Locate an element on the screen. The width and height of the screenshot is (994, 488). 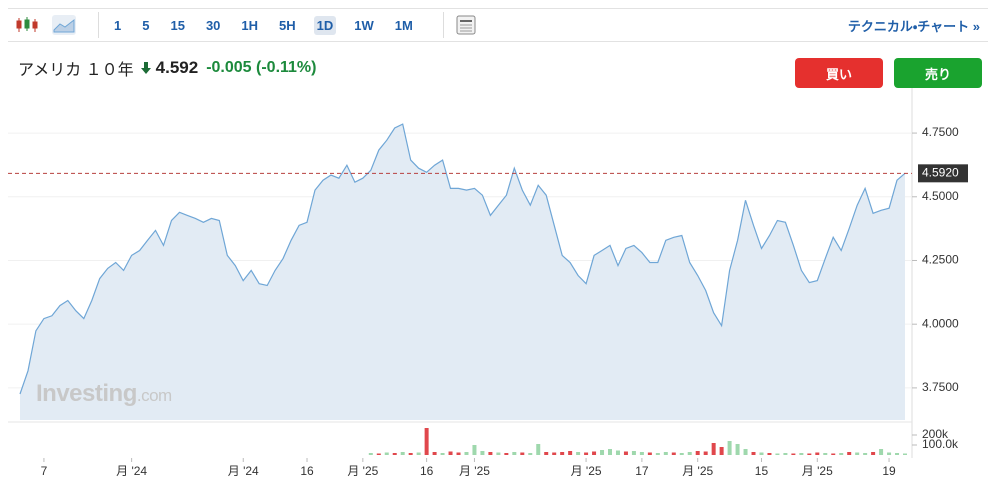
table-icon is located at coordinates (466, 25).